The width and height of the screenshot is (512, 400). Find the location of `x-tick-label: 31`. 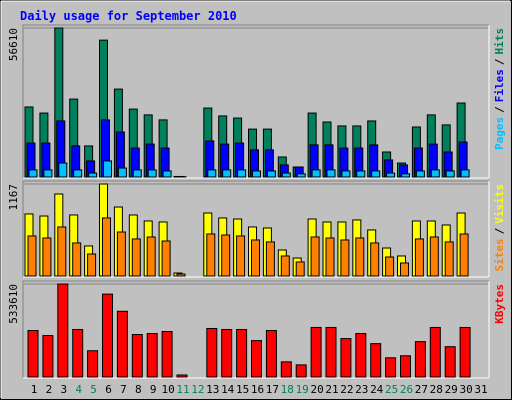

x-tick-label: 31 is located at coordinates (480, 389).